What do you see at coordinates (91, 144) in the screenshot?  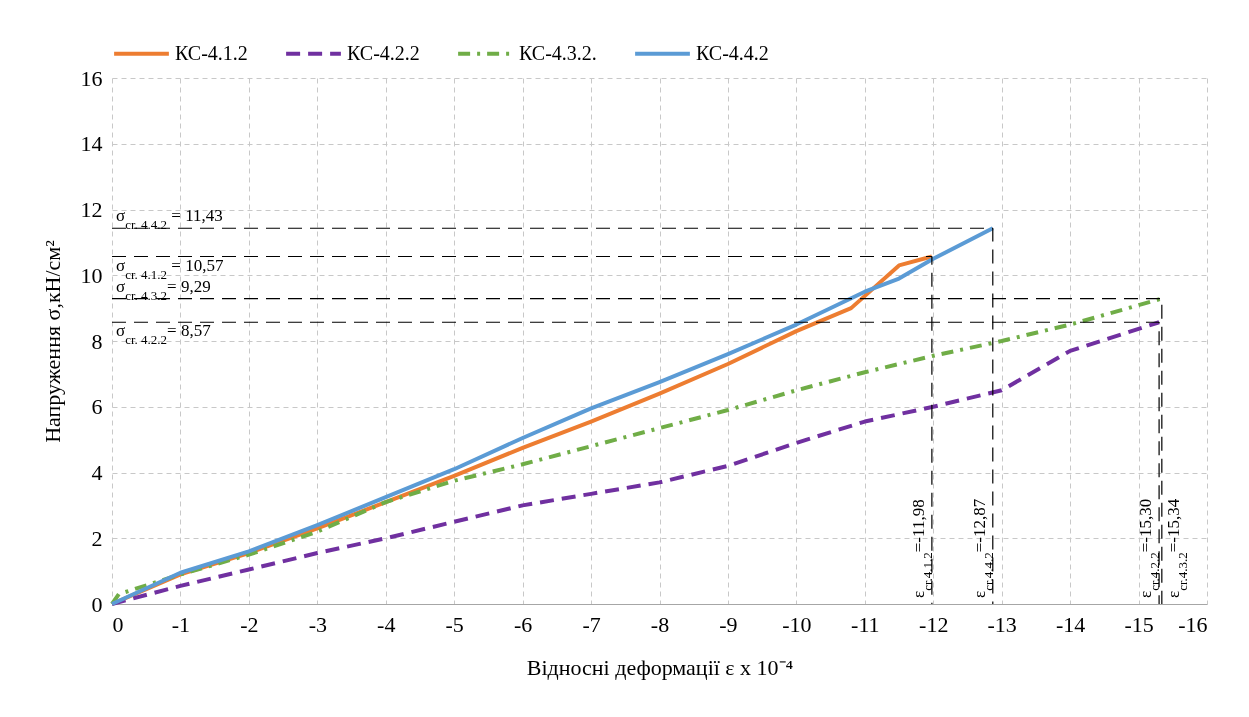 I see `y-tick-label: 14` at bounding box center [91, 144].